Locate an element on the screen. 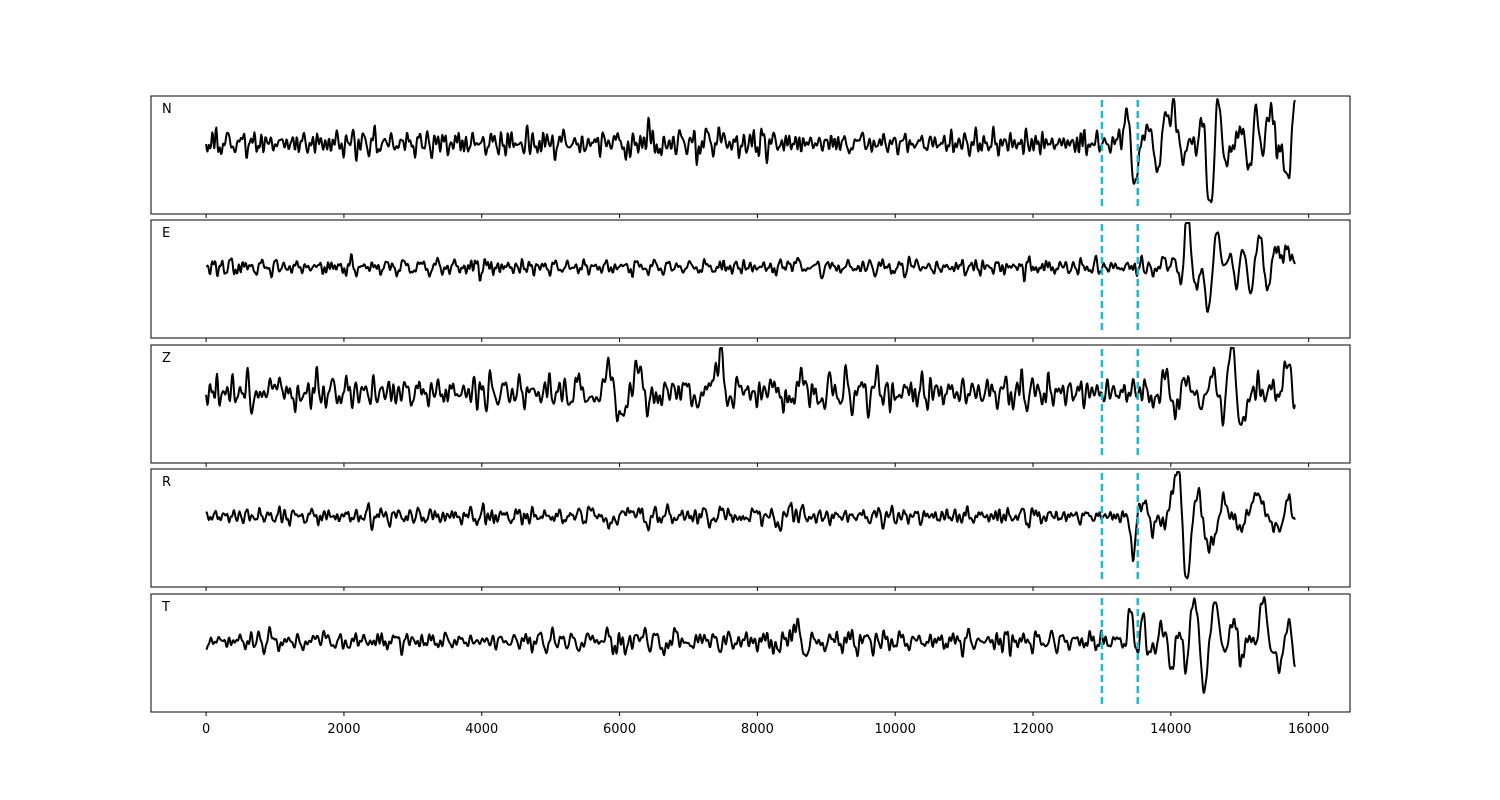  channel-label: T is located at coordinates (165, 607).